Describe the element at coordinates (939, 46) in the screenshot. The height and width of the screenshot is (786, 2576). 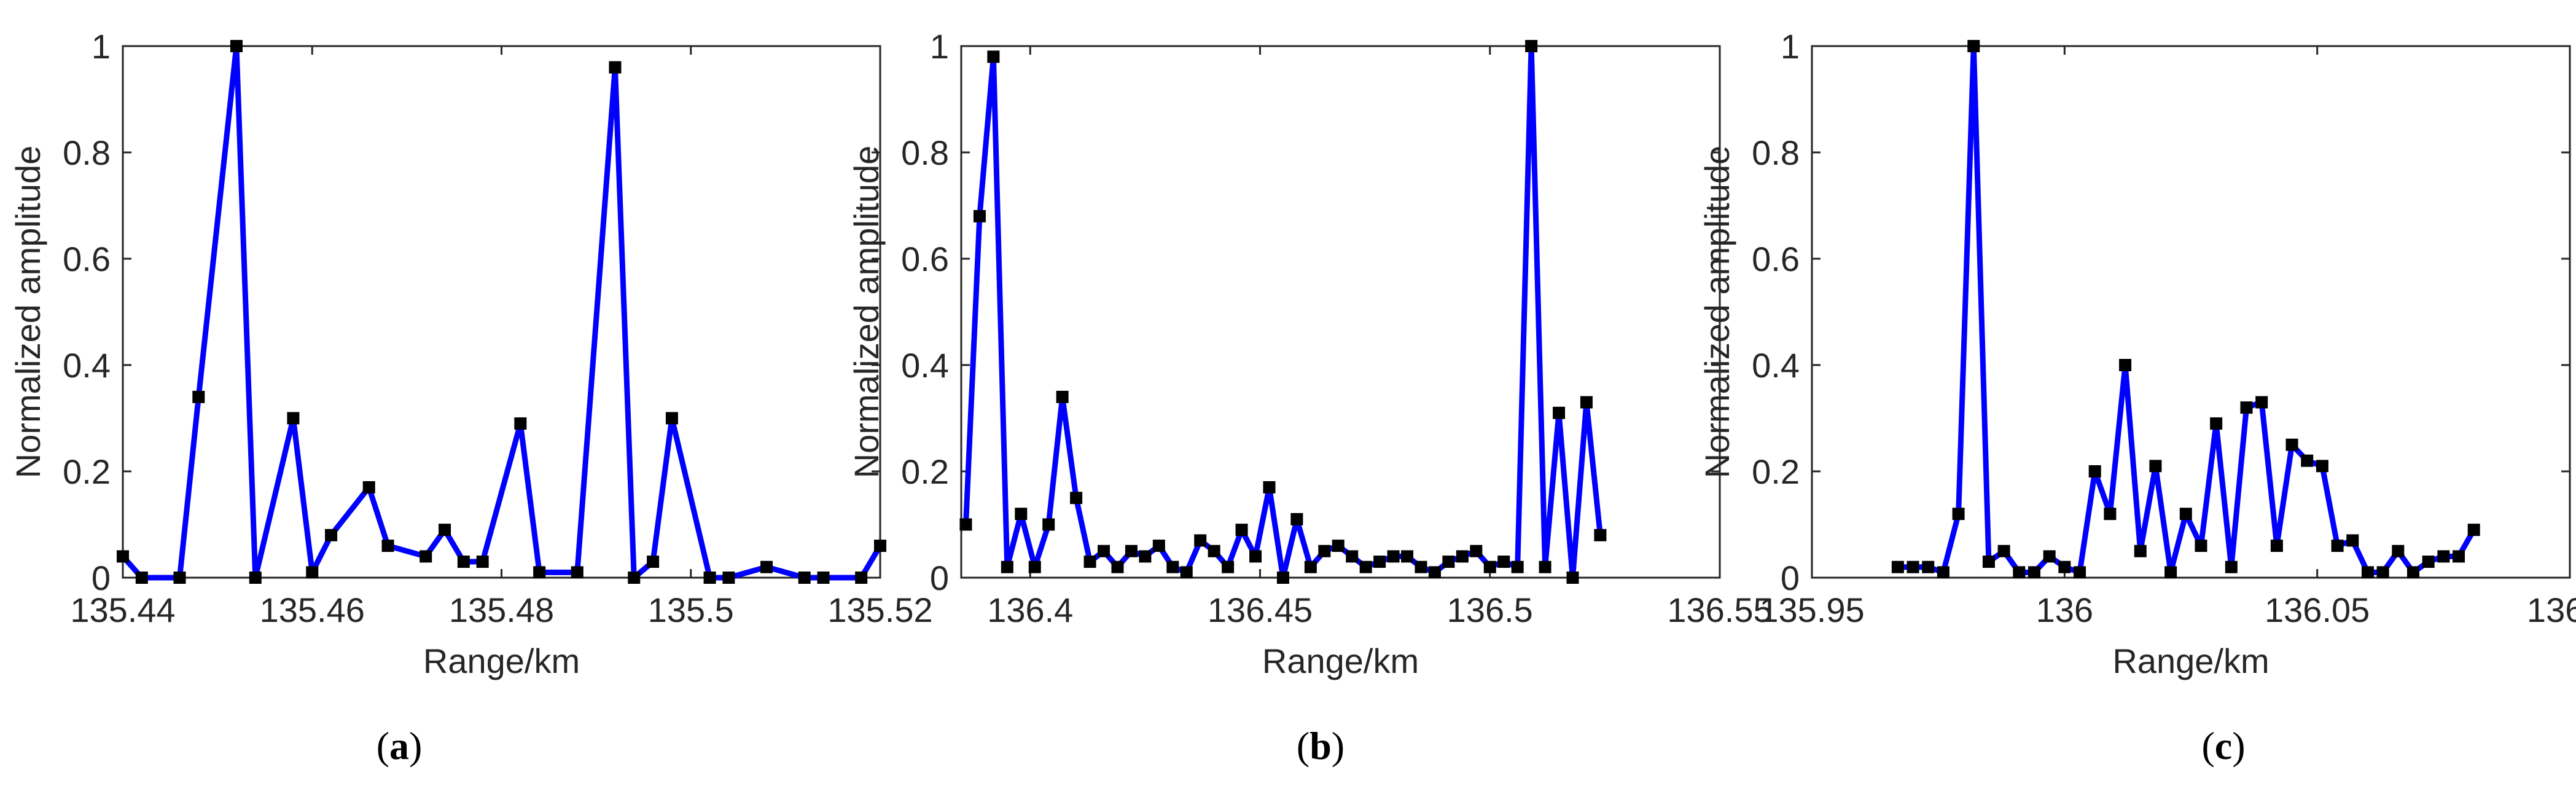
I see `y-tick-label: 1` at that location.